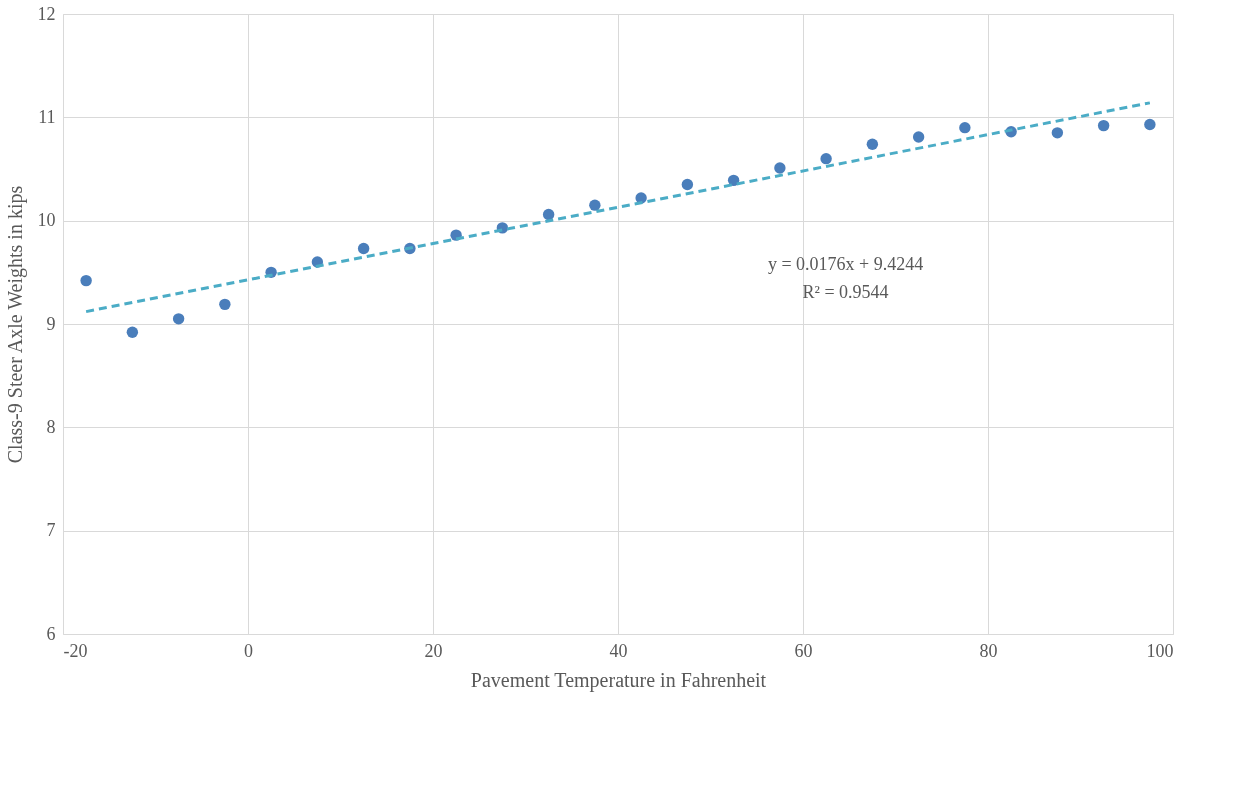 Image resolution: width=1252 pixels, height=794 pixels. What do you see at coordinates (47, 116) in the screenshot?
I see `y-tick-label: 11` at bounding box center [47, 116].